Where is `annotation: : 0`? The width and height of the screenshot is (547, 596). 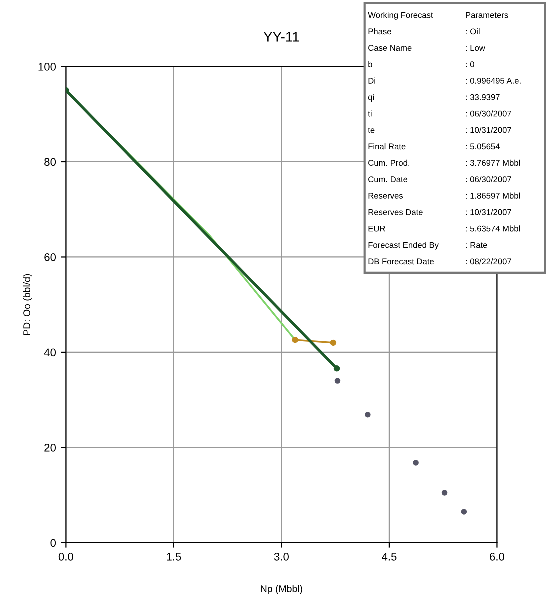
annotation: : 0 is located at coordinates (470, 65).